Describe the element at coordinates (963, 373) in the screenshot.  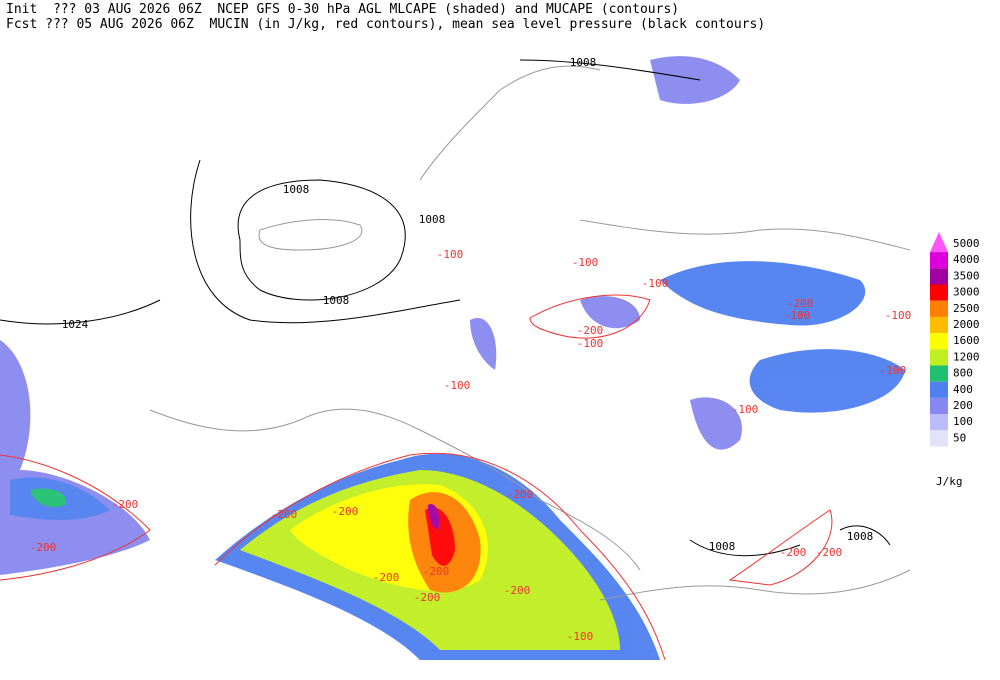
I see `legend-level: 800` at that location.